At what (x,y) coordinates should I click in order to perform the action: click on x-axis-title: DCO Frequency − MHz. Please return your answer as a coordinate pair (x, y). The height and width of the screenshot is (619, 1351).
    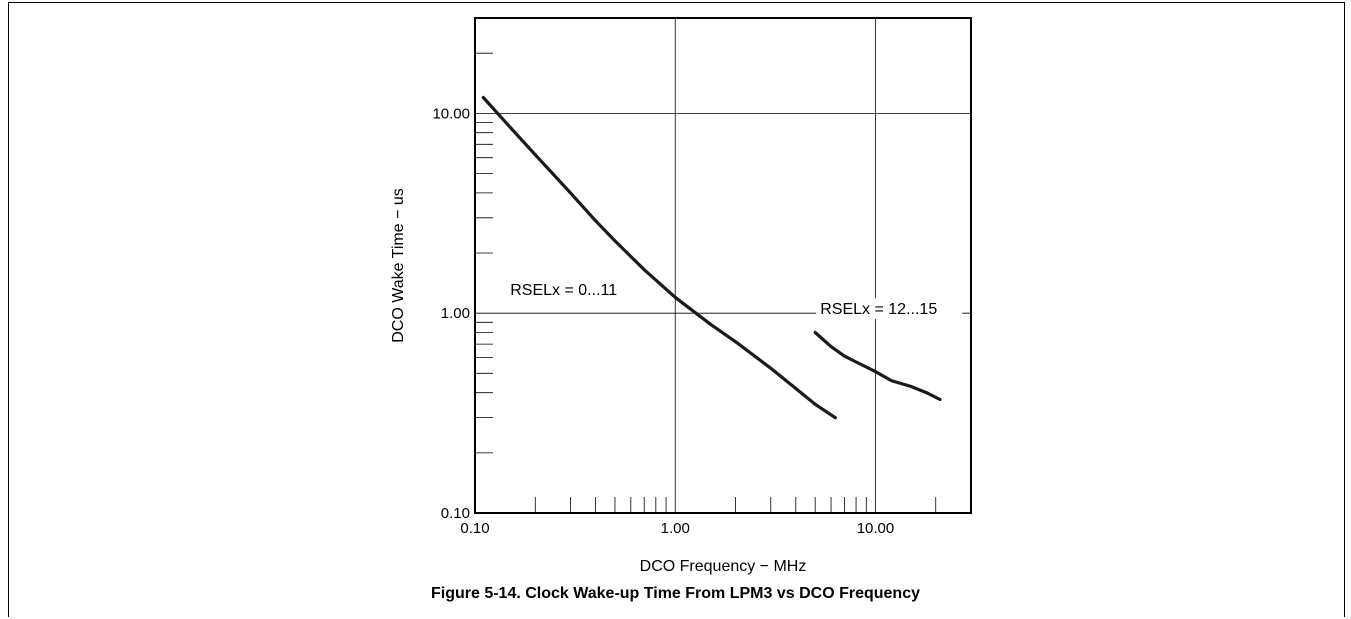
    Looking at the image, I should click on (723, 566).